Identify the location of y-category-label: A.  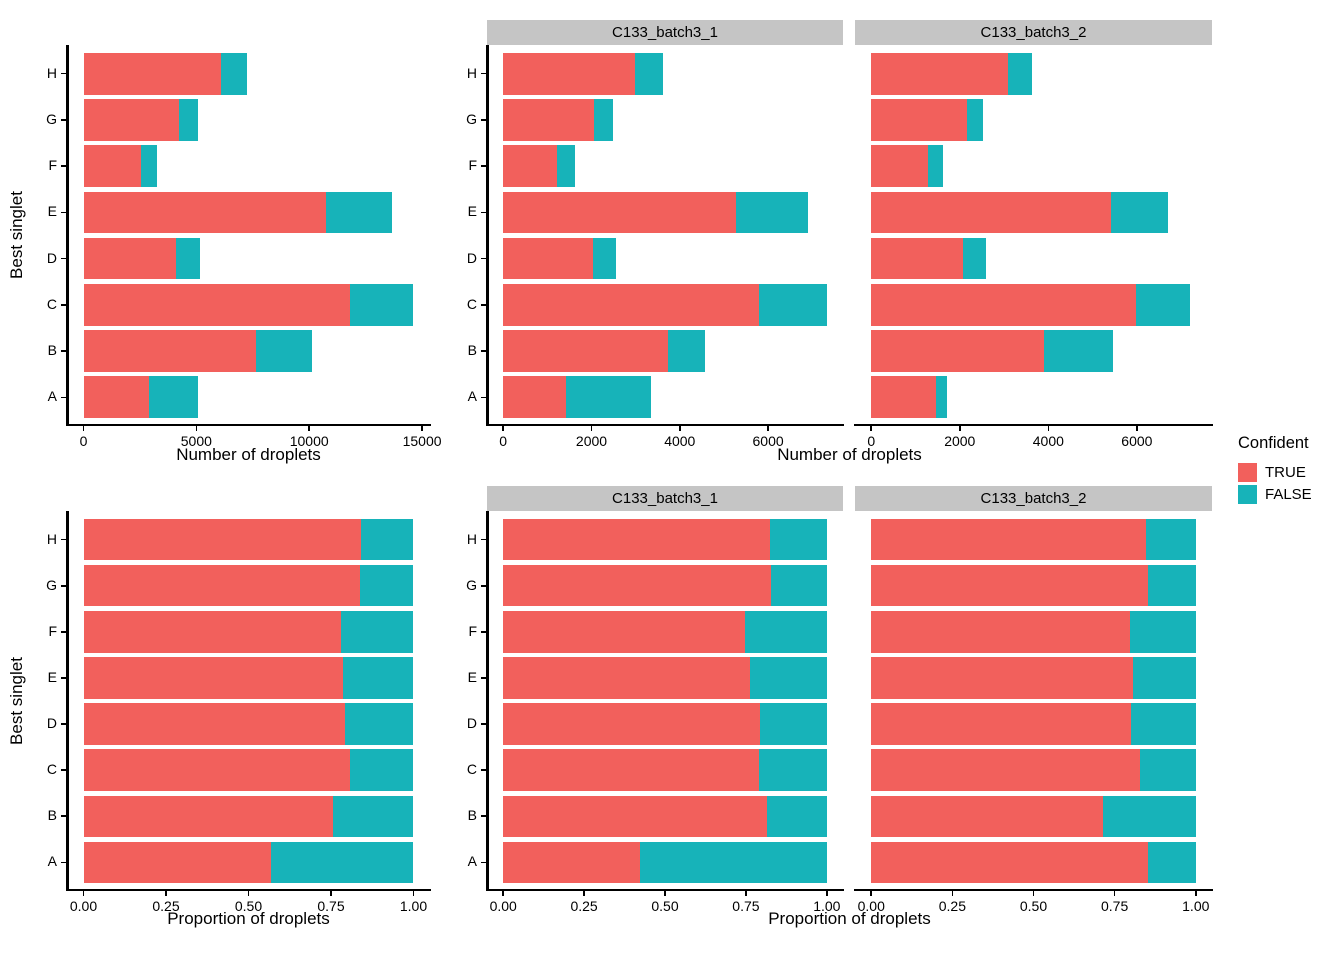
(472, 396).